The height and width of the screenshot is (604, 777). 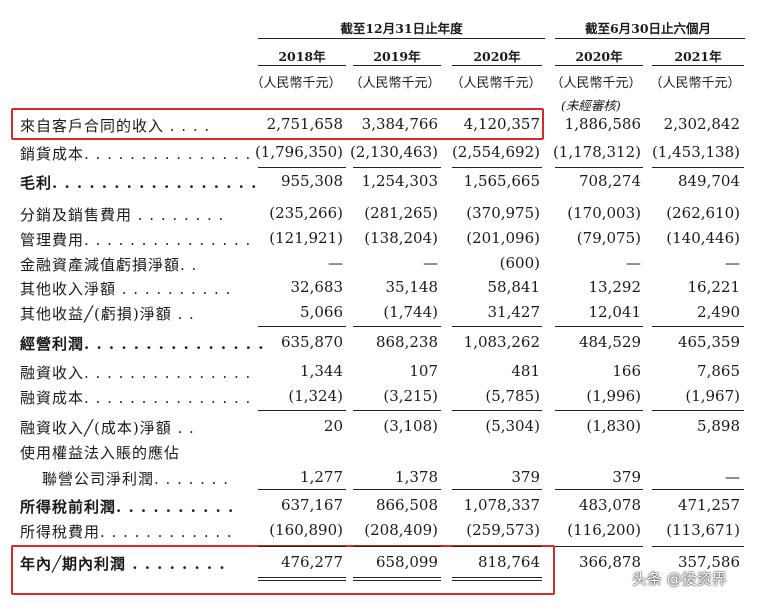 I want to click on unaudited-note: (未經審核), so click(x=591, y=105).